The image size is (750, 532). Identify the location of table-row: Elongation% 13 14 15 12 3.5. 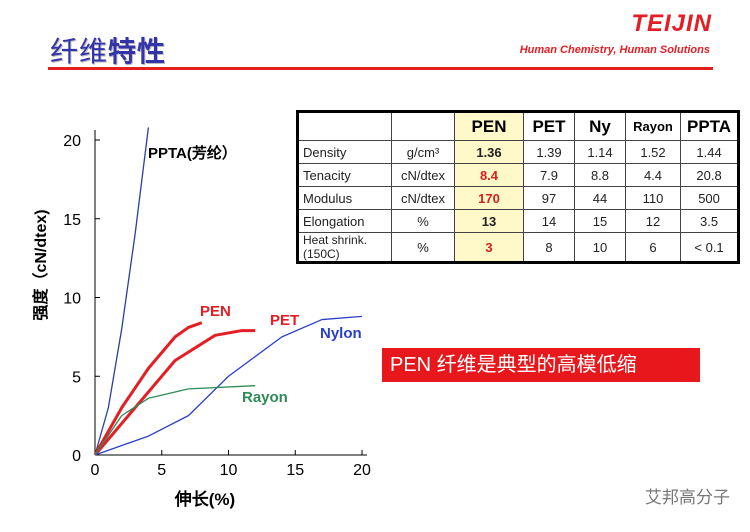
(518, 221).